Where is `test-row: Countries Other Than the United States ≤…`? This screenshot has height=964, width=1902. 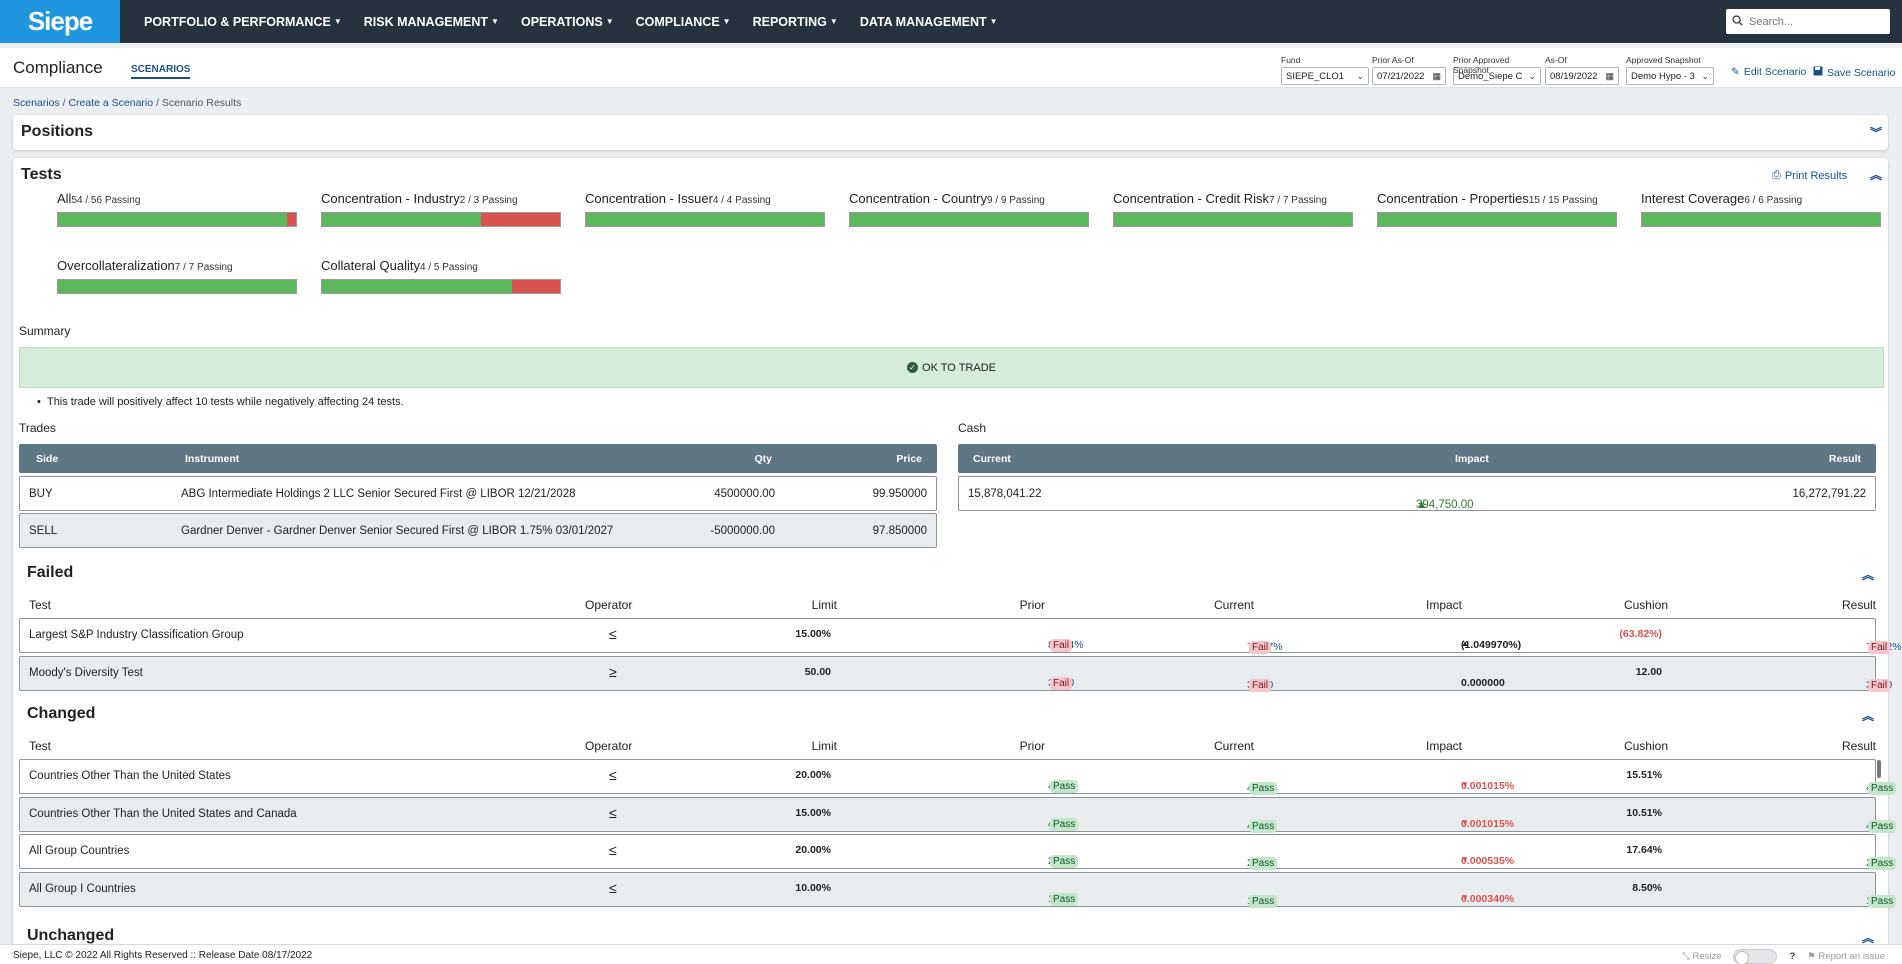 test-row: Countries Other Than the United States ≤… is located at coordinates (958, 777).